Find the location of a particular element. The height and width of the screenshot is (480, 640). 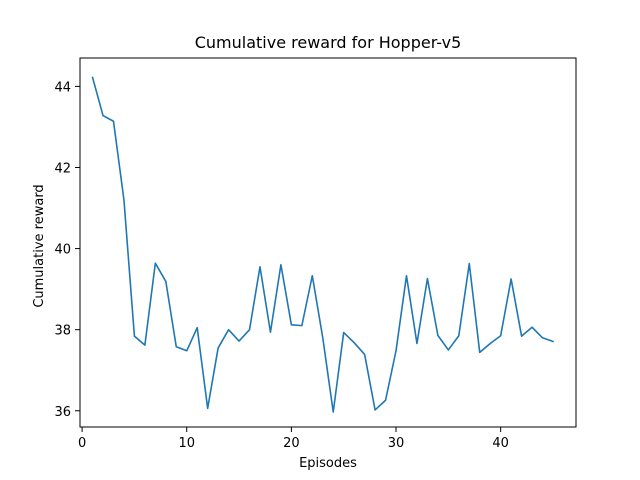

x-tick-label: 30 is located at coordinates (396, 443).